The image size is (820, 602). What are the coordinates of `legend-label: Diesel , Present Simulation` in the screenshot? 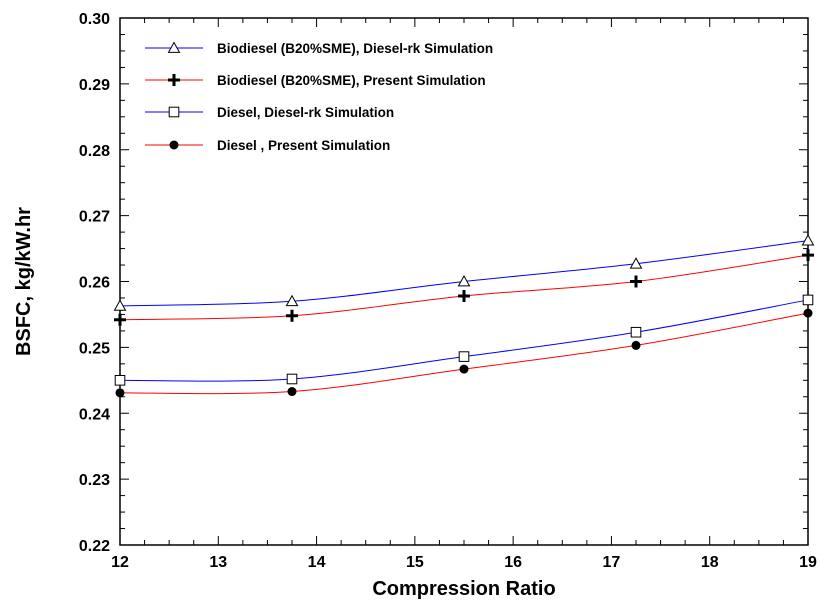 It's located at (303, 145).